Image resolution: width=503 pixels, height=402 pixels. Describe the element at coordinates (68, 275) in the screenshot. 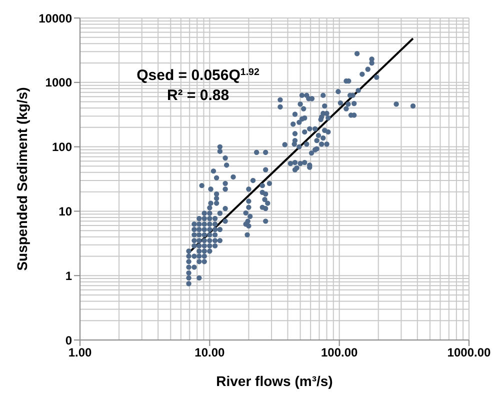

I see `y-tick-label: 1` at that location.